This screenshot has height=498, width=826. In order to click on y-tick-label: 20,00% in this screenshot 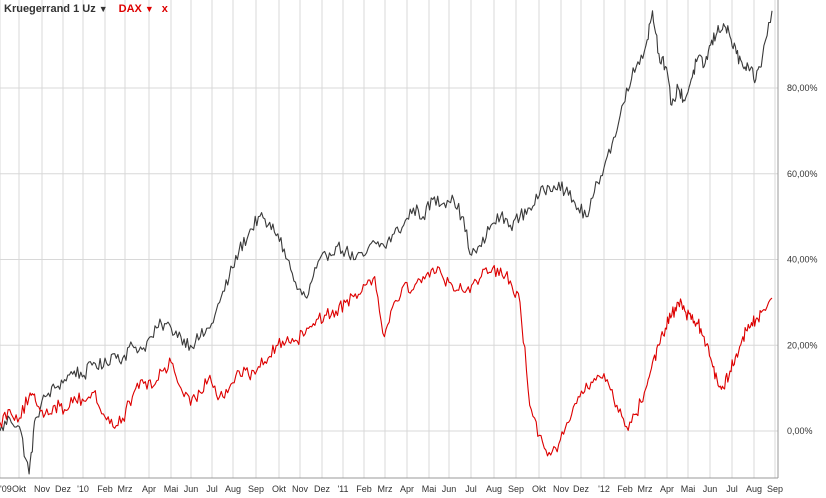, I will do `click(802, 345)`.